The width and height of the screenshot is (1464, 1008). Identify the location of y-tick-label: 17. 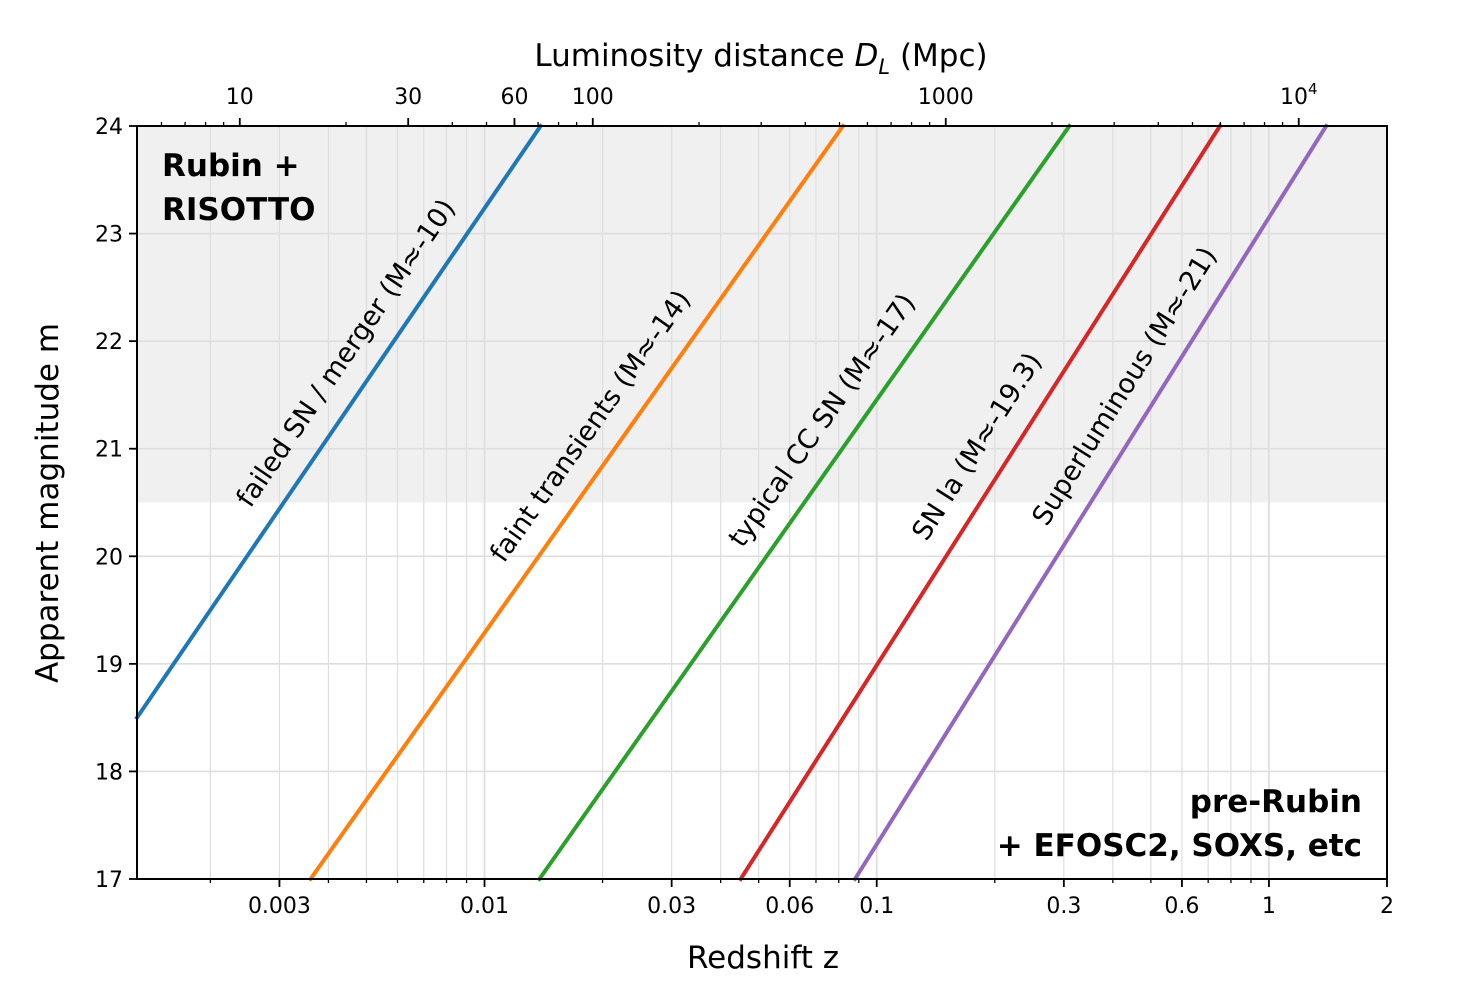
(109, 880).